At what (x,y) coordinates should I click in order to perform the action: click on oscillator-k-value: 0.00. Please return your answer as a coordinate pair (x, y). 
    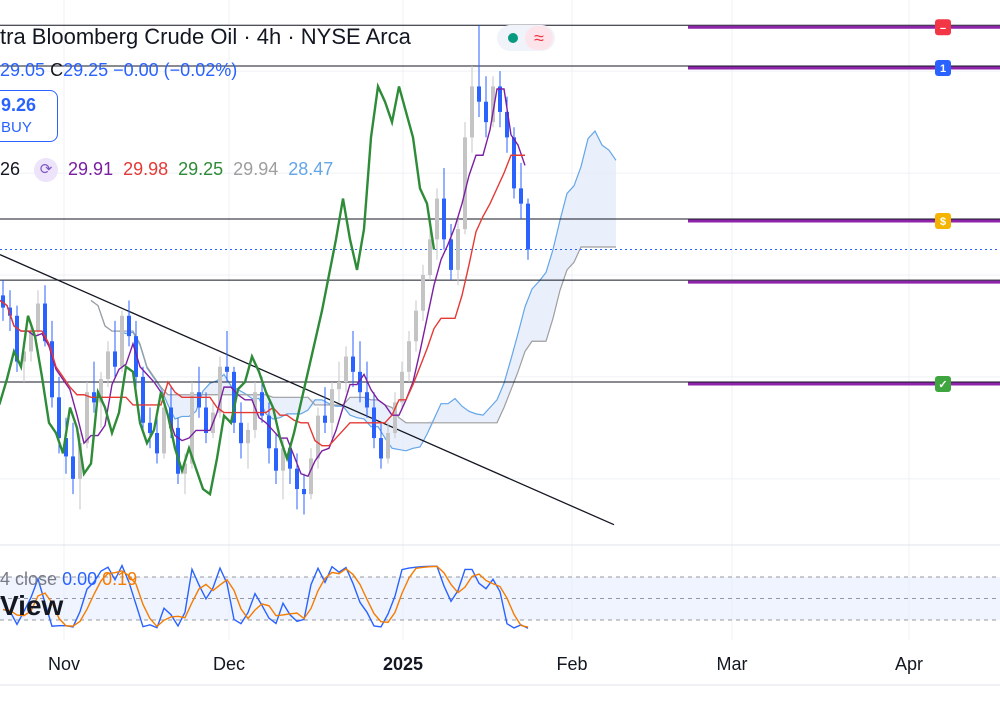
    Looking at the image, I should click on (80, 579).